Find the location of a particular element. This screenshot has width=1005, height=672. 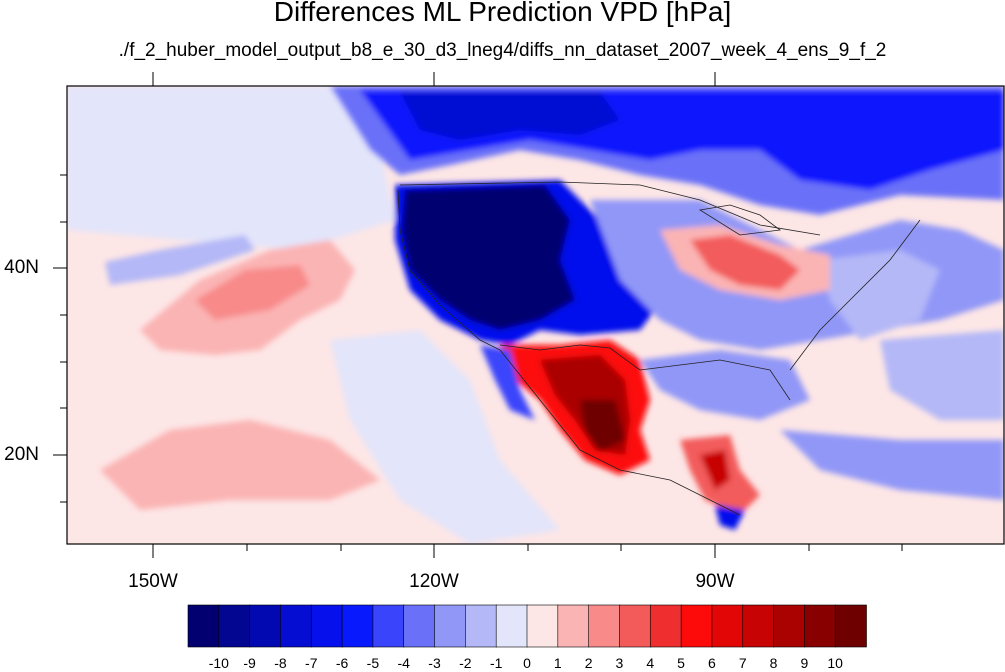

mexico-hottest is located at coordinates (602, 426).